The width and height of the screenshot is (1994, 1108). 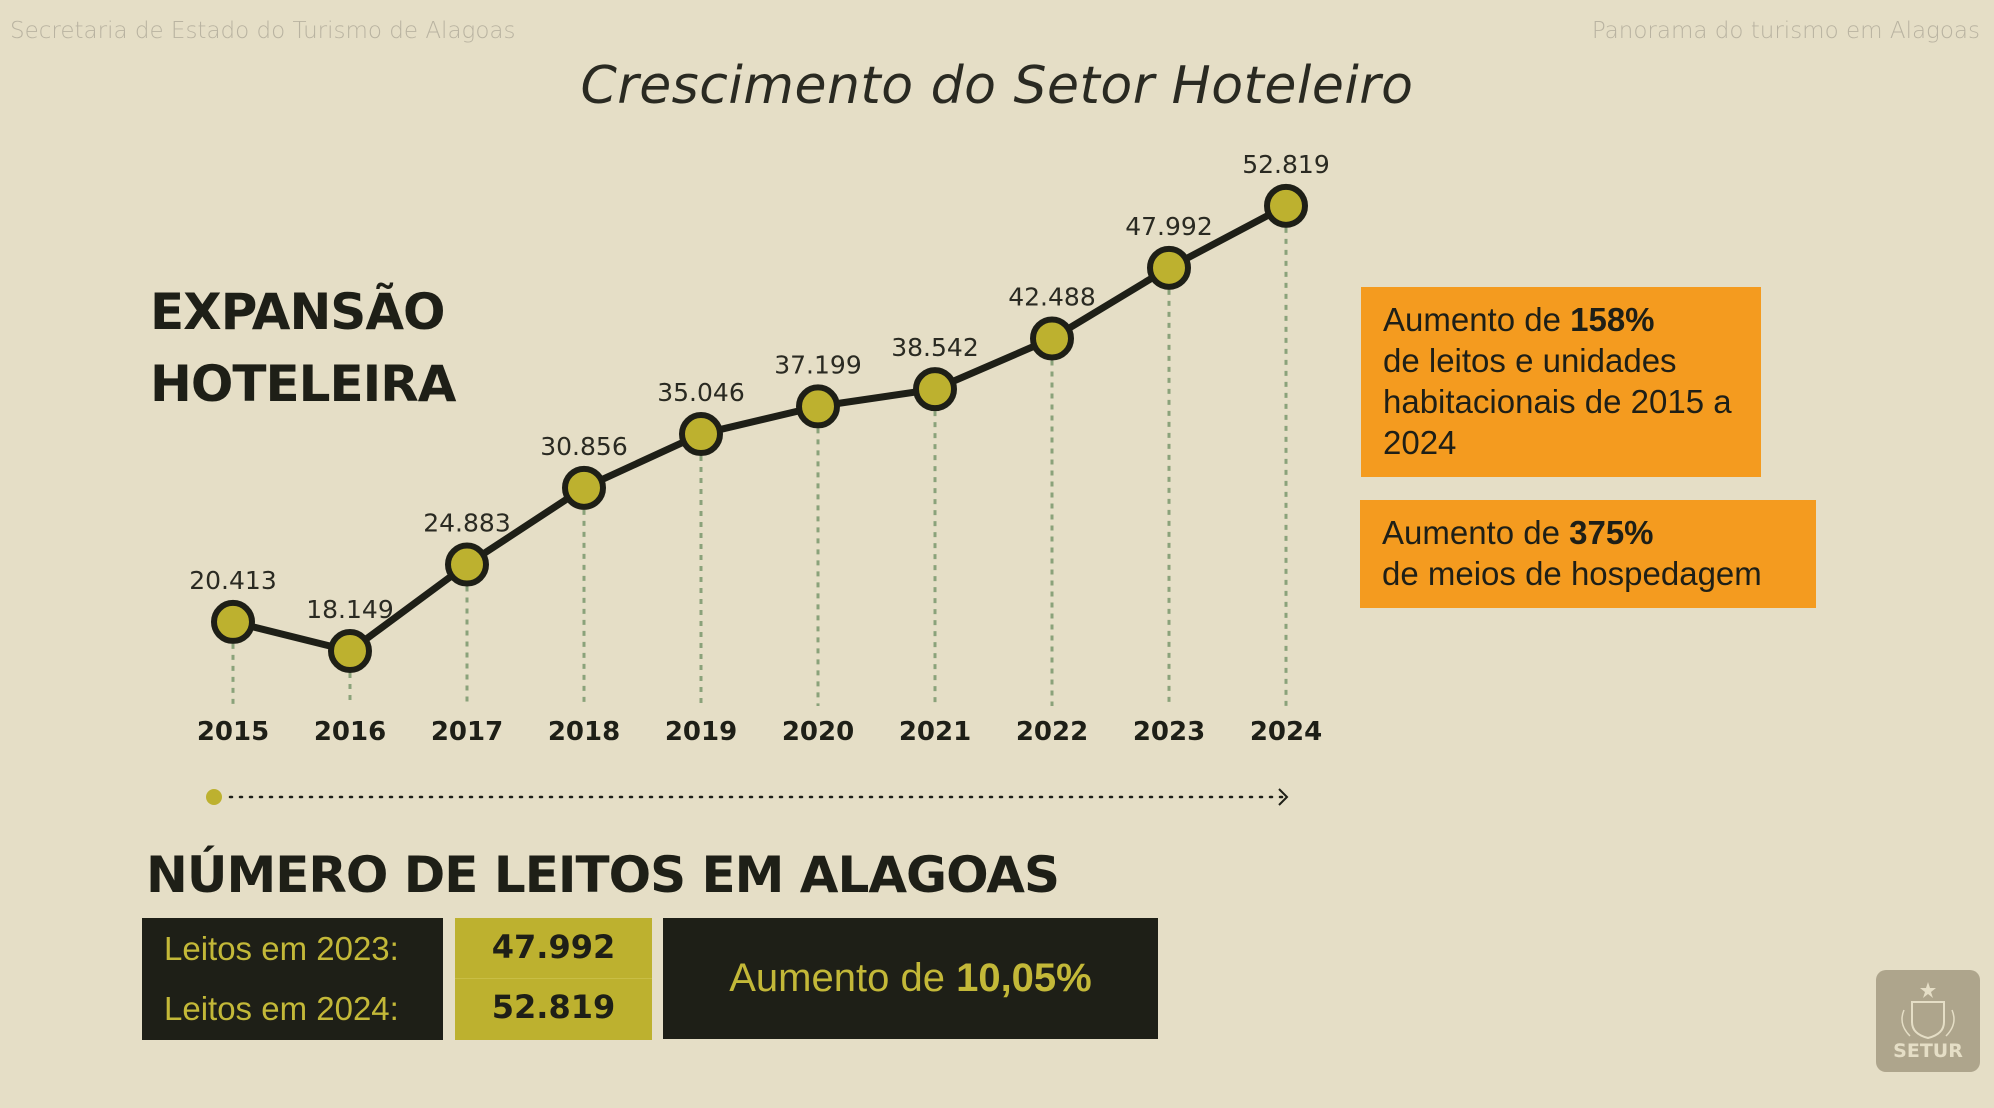 I want to click on x-tick-label: 2015, so click(x=233, y=732).